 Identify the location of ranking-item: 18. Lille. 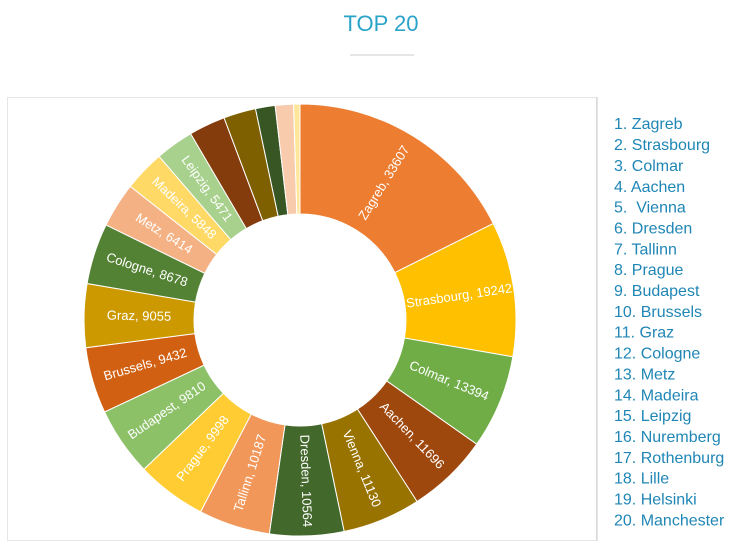
(641, 479).